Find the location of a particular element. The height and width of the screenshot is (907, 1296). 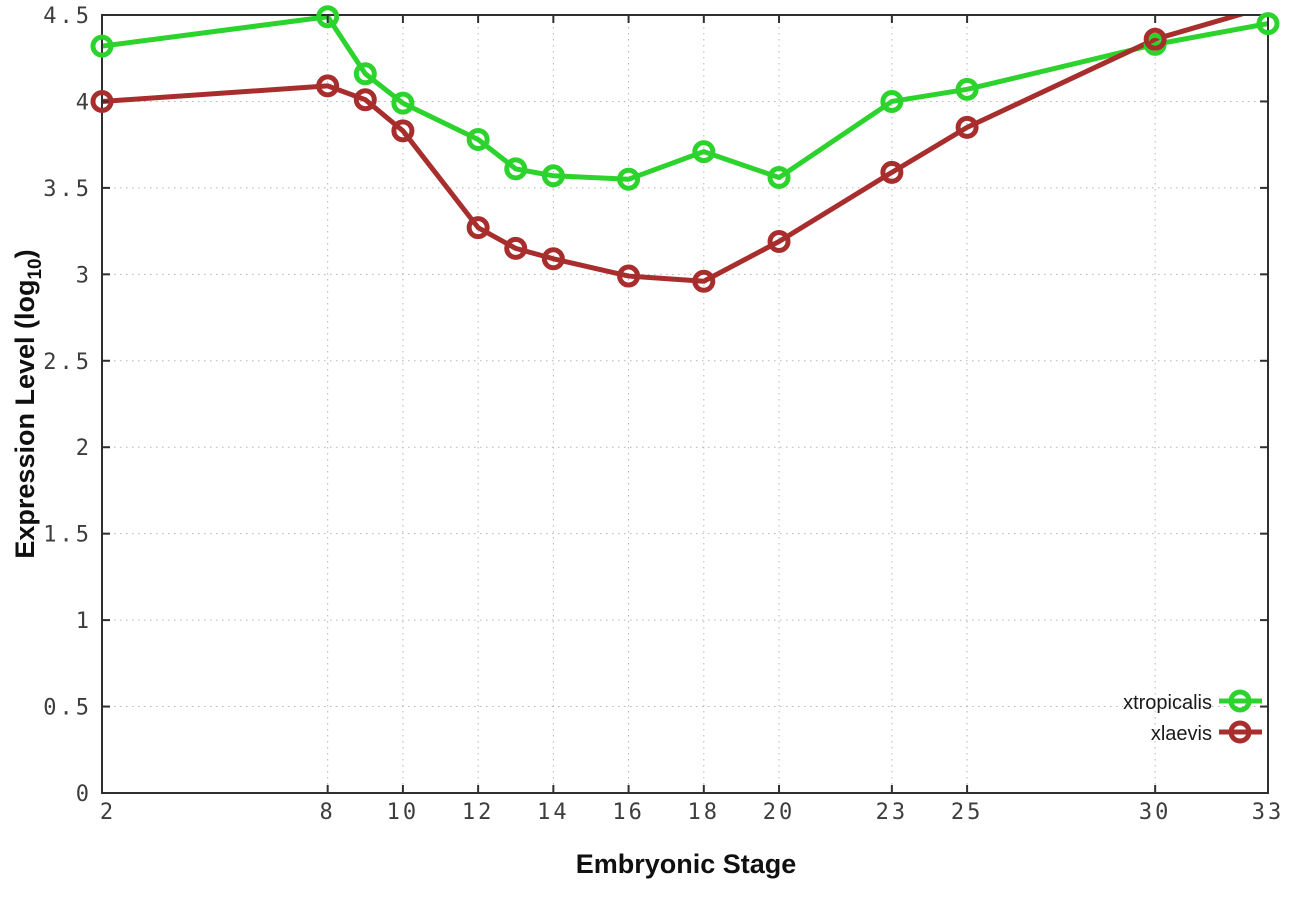

y-axis-title: Expression Level (log10) is located at coordinates (28, 403).